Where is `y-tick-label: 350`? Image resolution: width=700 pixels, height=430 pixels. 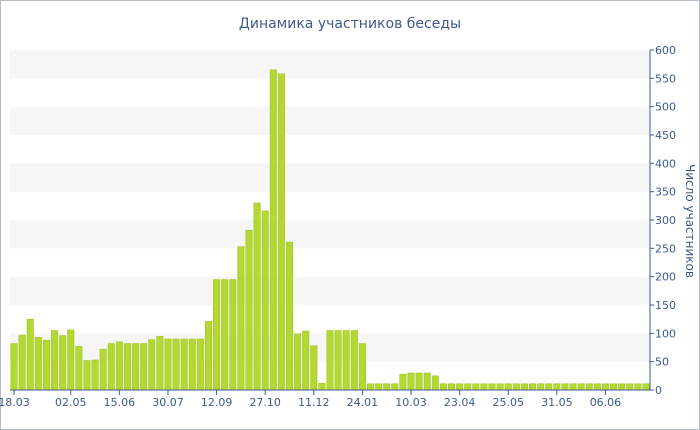
y-tick-label: 350 is located at coordinates (665, 192).